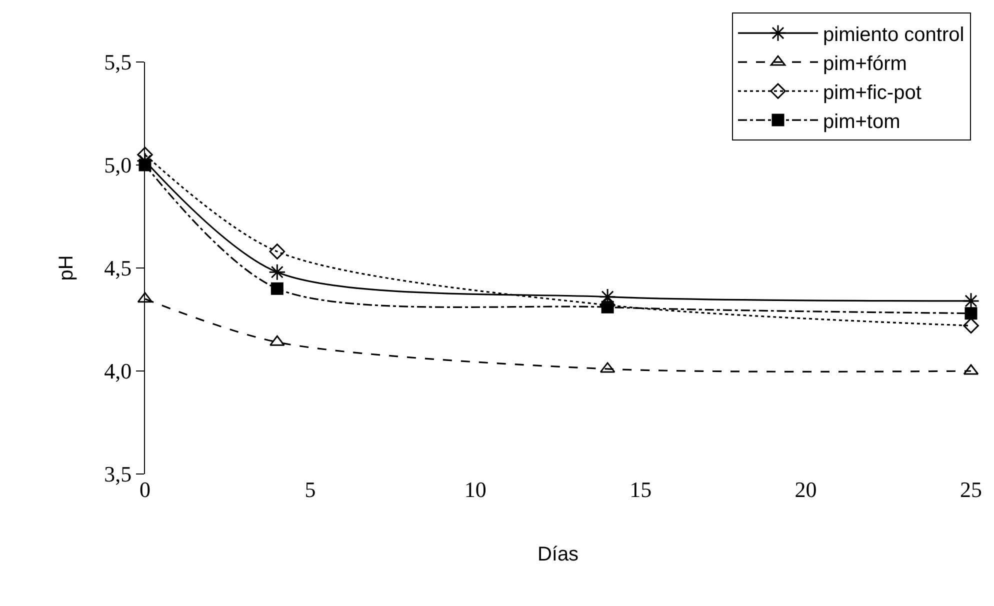  Describe the element at coordinates (118, 62) in the screenshot. I see `y-tick-label: 5,5` at that location.